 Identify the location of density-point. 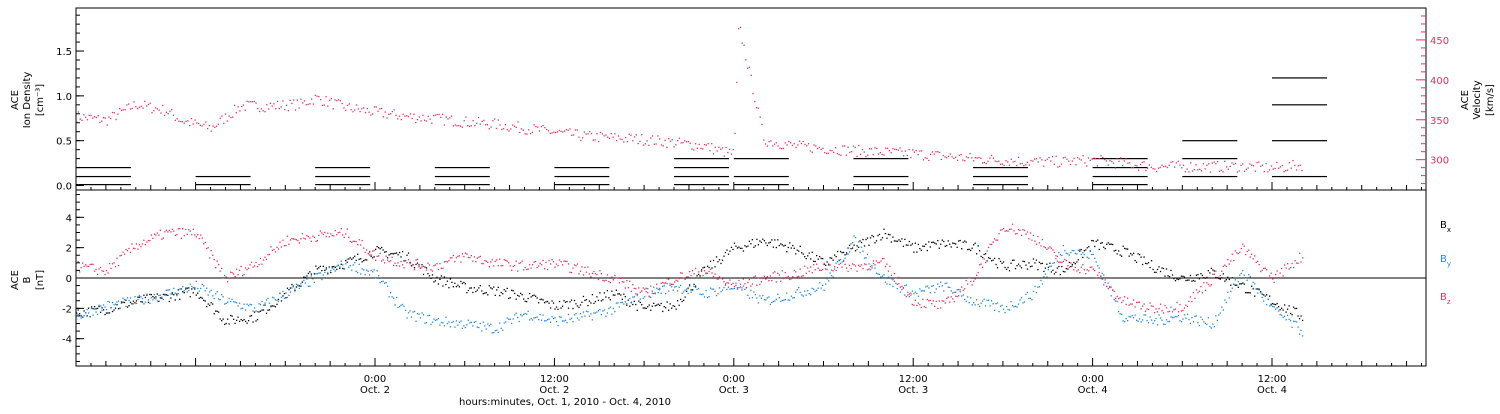
(223, 185).